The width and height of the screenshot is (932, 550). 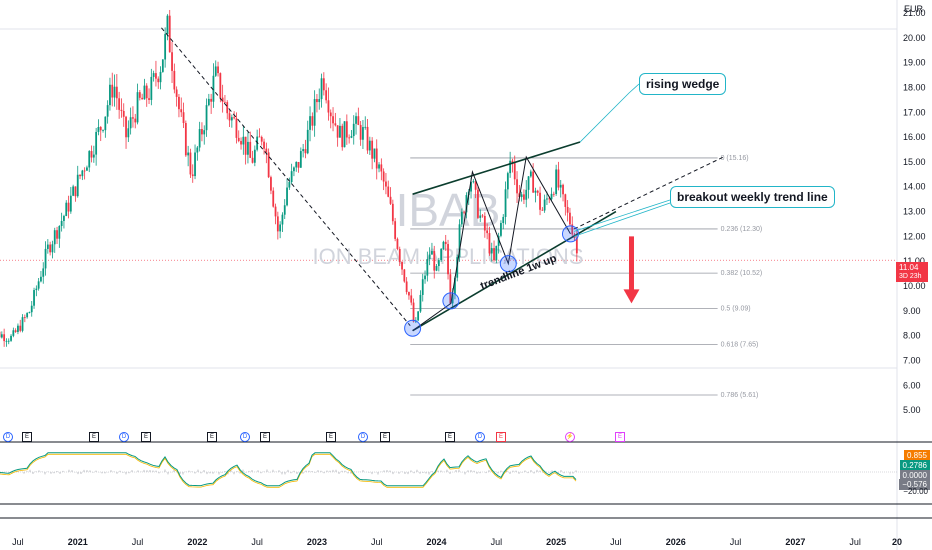 I want to click on zigzag-path, so click(x=491, y=243).